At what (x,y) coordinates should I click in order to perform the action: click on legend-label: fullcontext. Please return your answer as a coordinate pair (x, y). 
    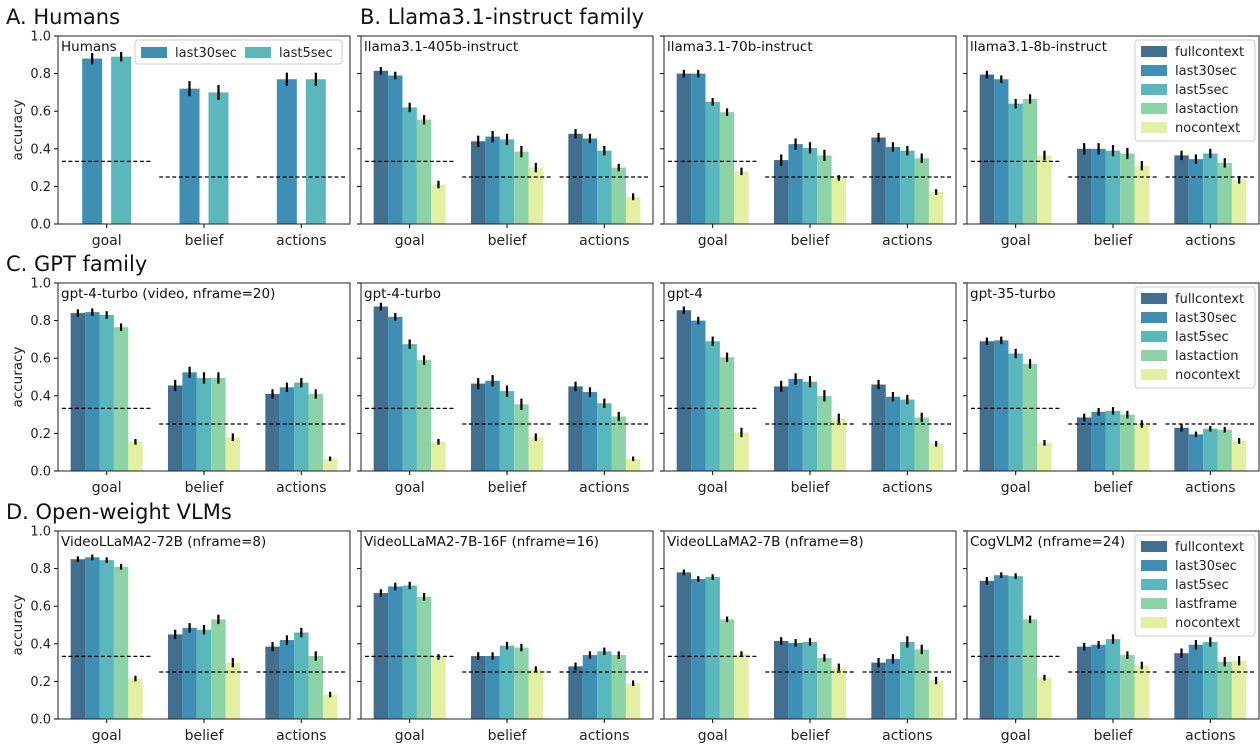
    Looking at the image, I should click on (1209, 299).